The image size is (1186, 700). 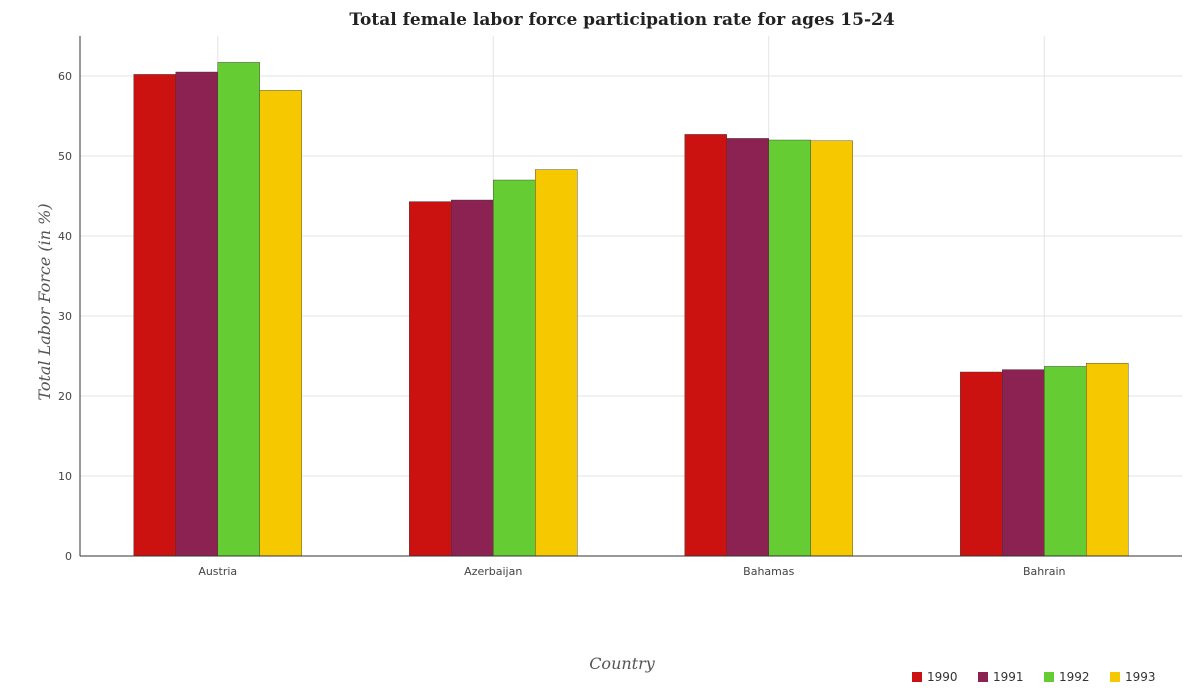 What do you see at coordinates (238, 309) in the screenshot?
I see `bar-austria-1992` at bounding box center [238, 309].